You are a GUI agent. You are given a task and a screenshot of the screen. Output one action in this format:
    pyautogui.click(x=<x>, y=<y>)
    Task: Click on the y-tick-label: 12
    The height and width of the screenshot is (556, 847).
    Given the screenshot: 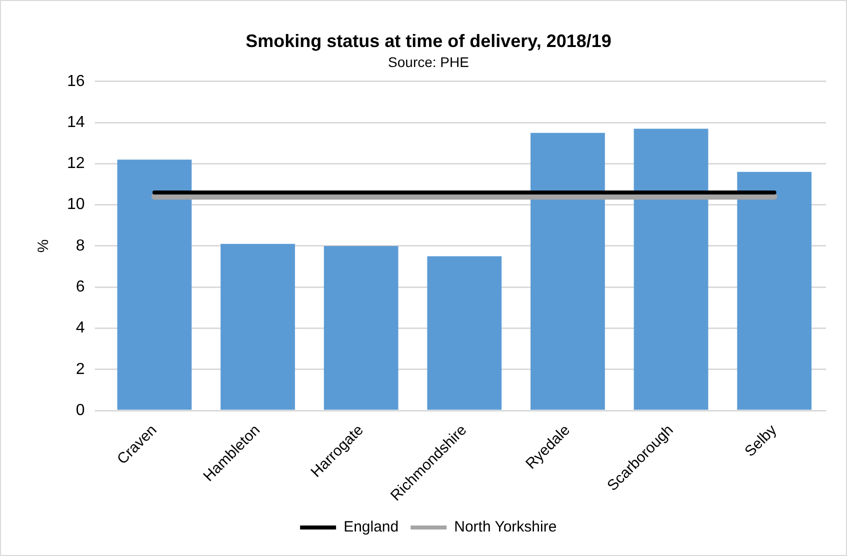 What is the action you would take?
    pyautogui.click(x=76, y=163)
    